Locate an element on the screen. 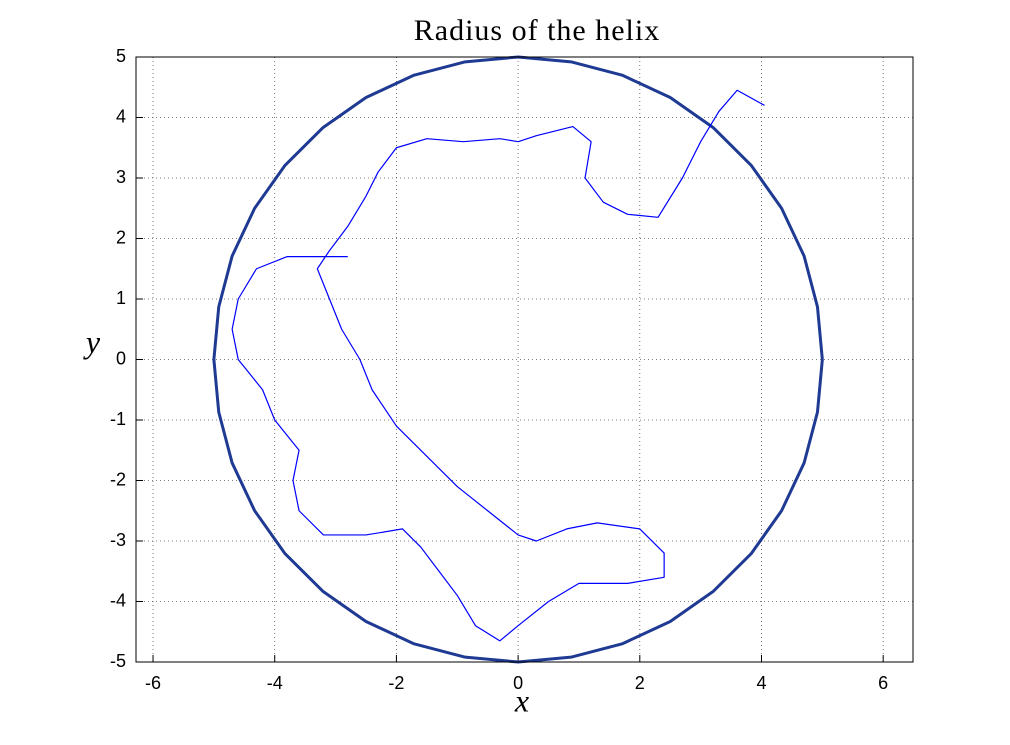 The width and height of the screenshot is (1010, 745). x-tick-label: -6 is located at coordinates (153, 683).